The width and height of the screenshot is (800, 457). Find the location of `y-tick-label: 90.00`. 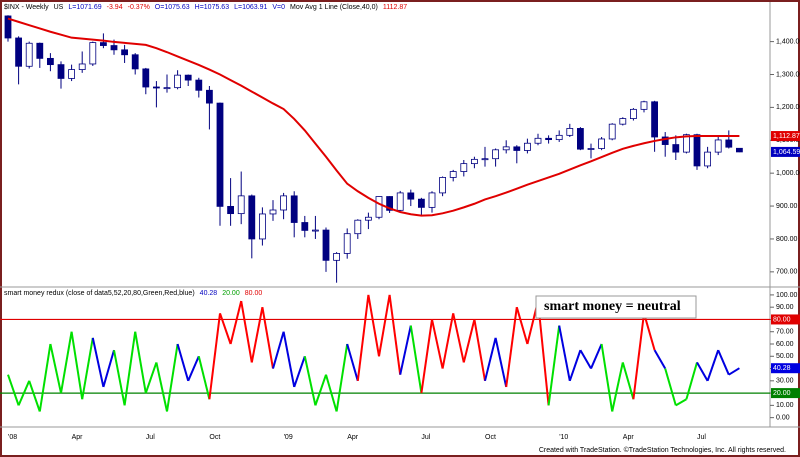

y-tick-label: 90.00 is located at coordinates (785, 307).